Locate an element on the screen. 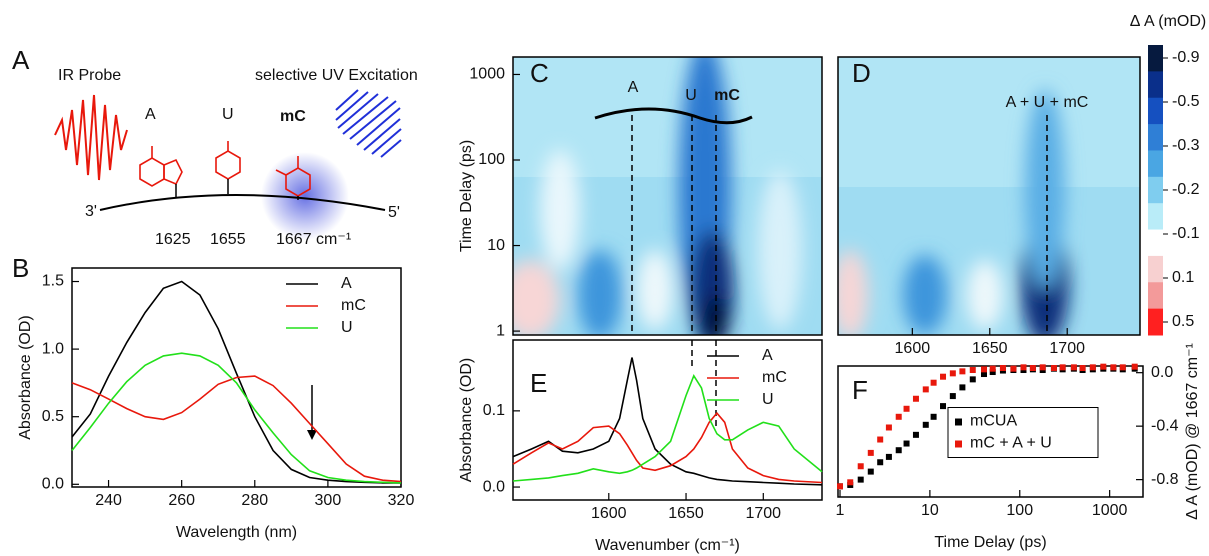  x-tick-label: 1 is located at coordinates (840, 510).